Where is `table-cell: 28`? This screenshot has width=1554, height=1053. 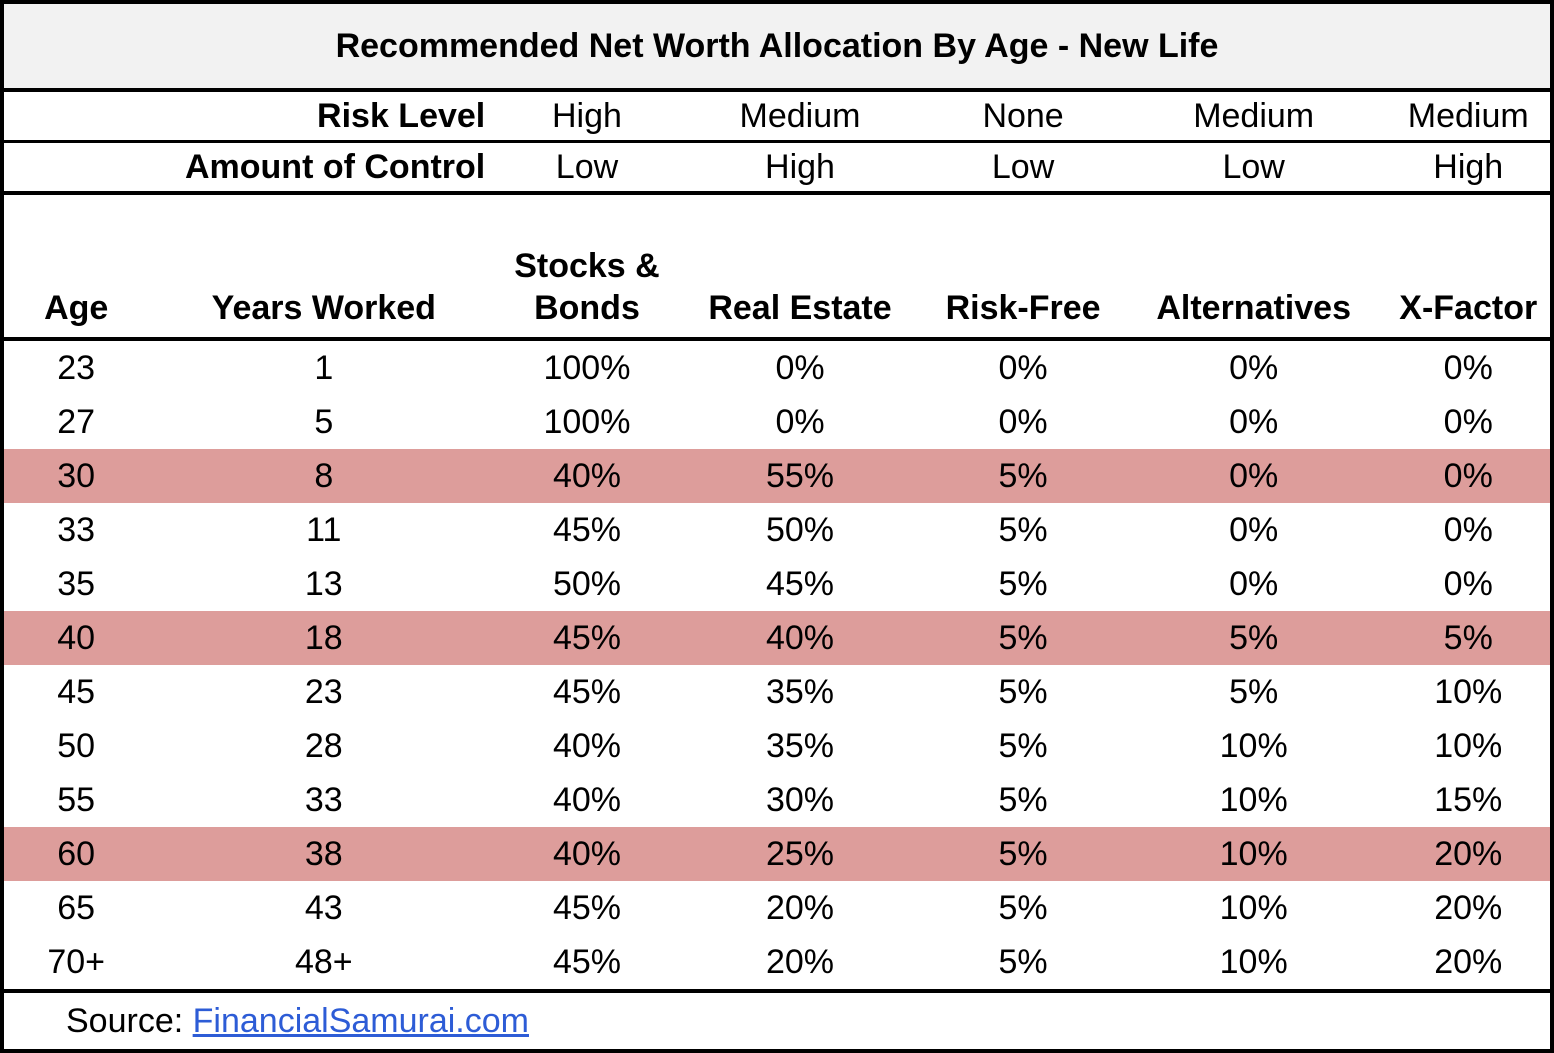
table-cell: 28 is located at coordinates (323, 745).